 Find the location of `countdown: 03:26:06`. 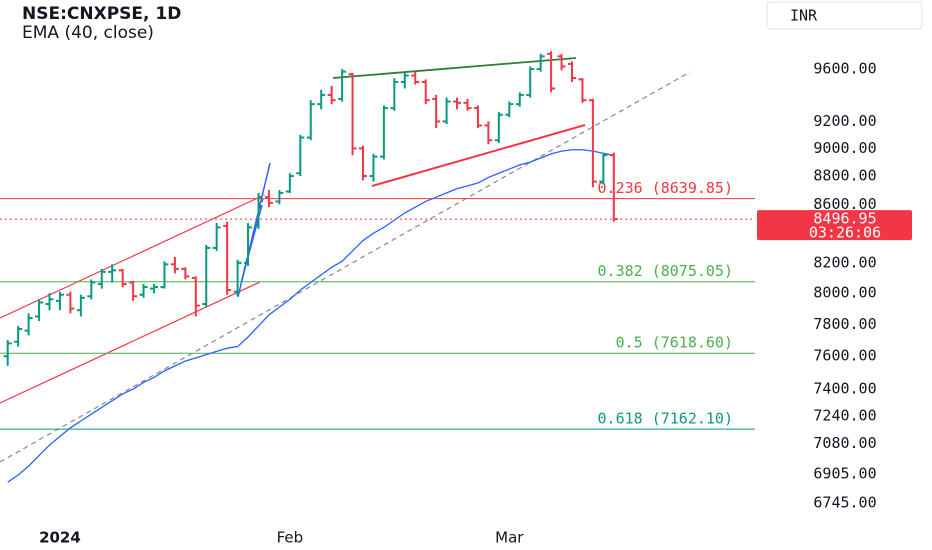

countdown: 03:26:06 is located at coordinates (845, 233).